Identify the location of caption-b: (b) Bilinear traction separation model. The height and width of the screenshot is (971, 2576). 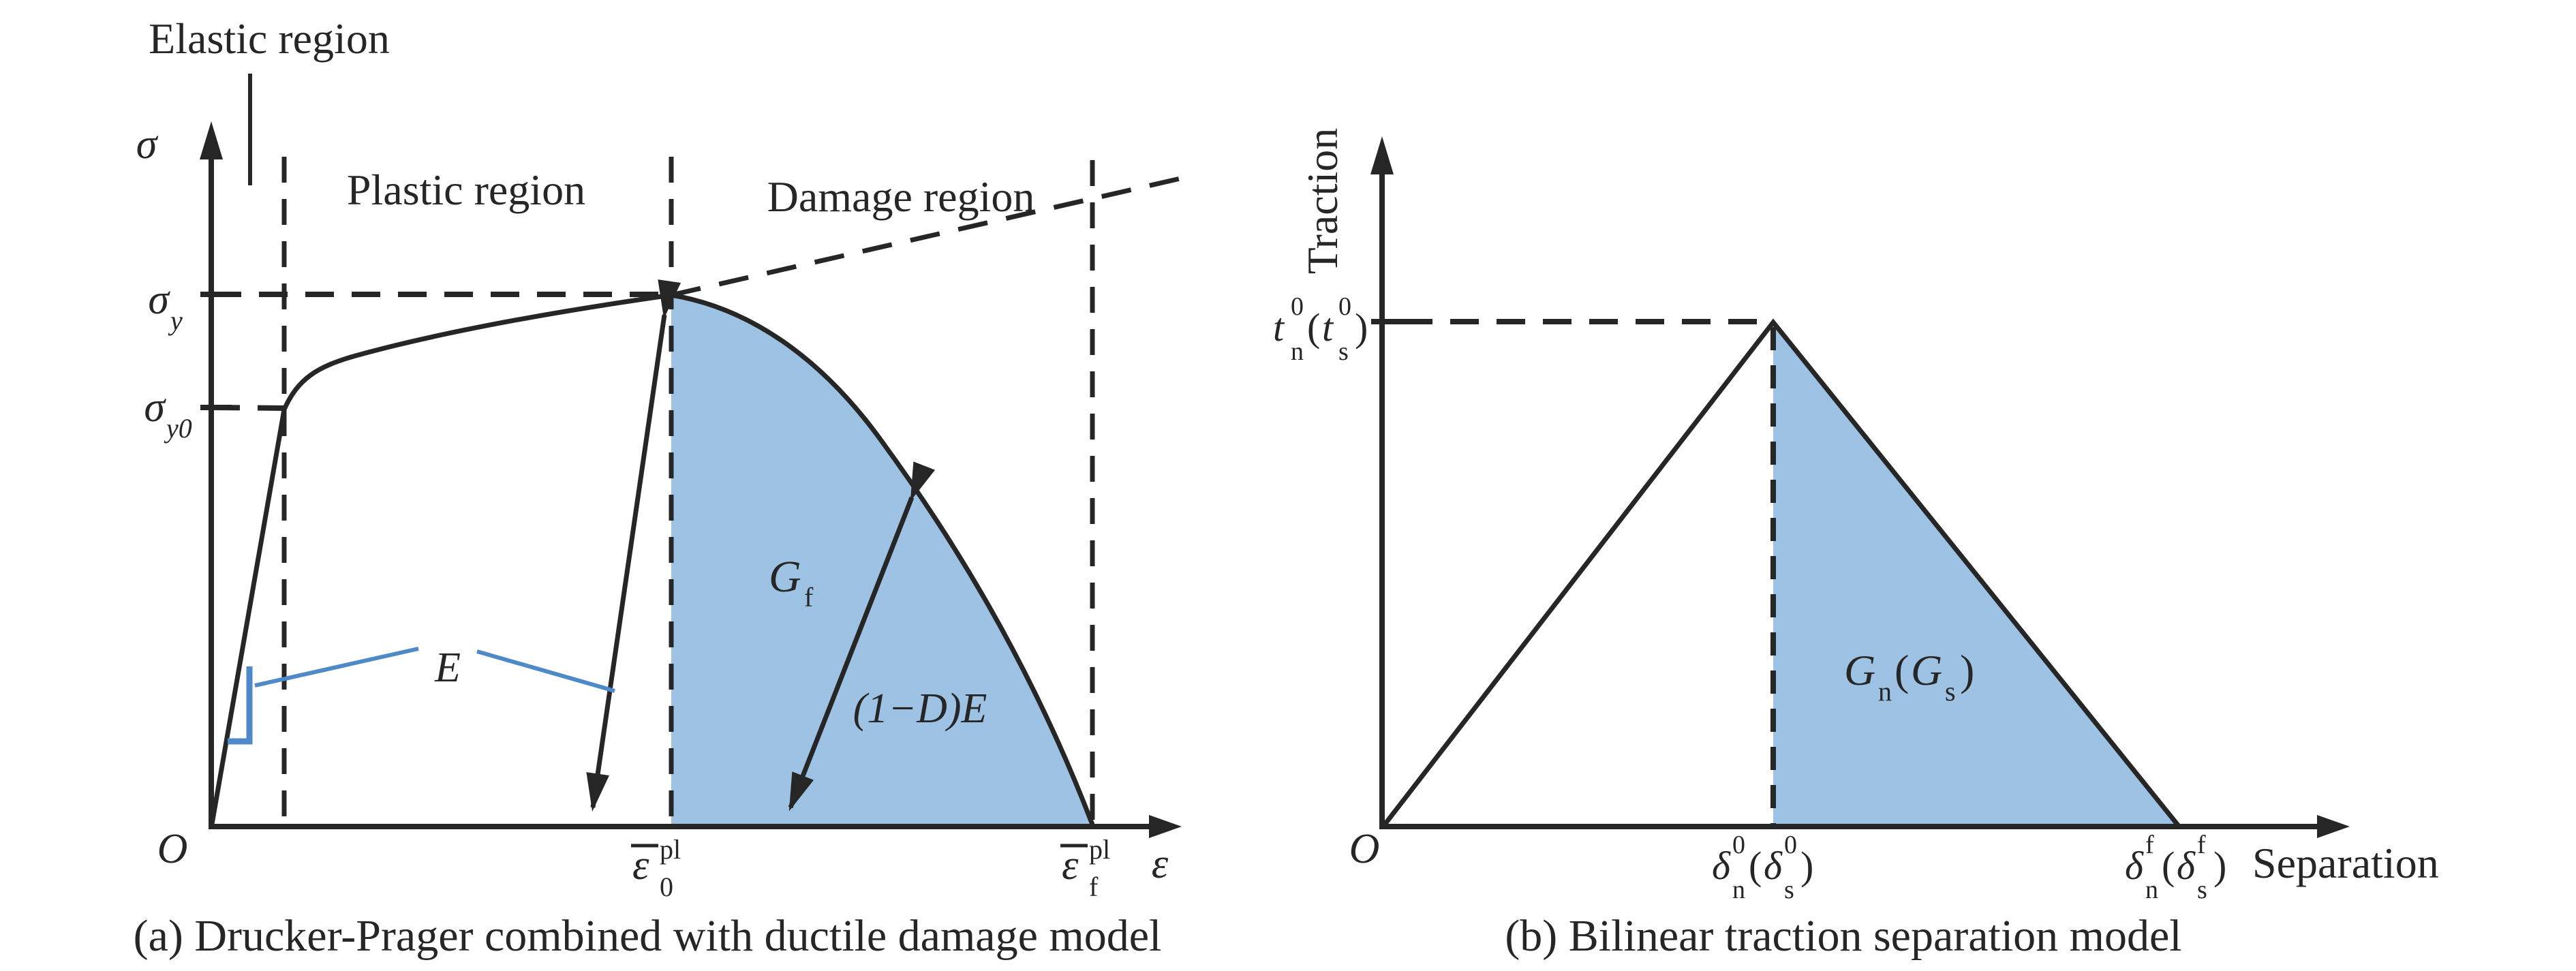
(1843, 936).